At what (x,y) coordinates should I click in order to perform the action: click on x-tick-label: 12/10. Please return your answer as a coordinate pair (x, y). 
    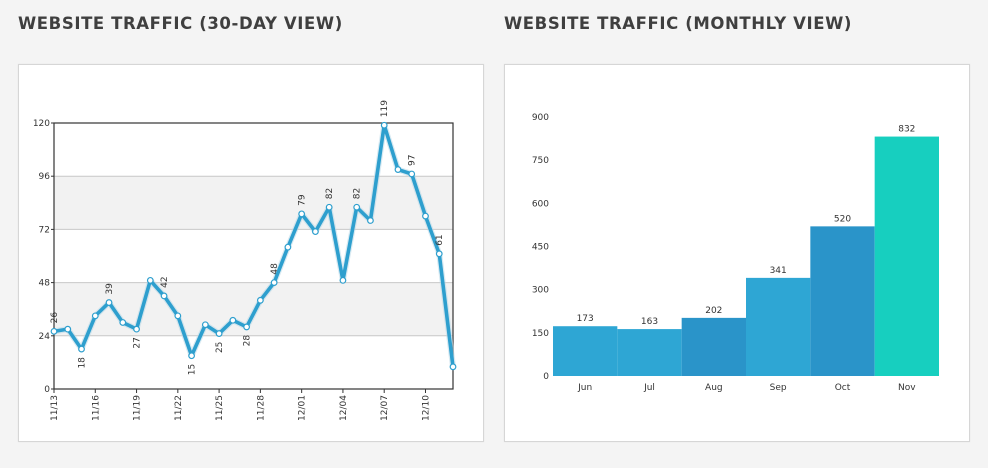
    Looking at the image, I should click on (426, 408).